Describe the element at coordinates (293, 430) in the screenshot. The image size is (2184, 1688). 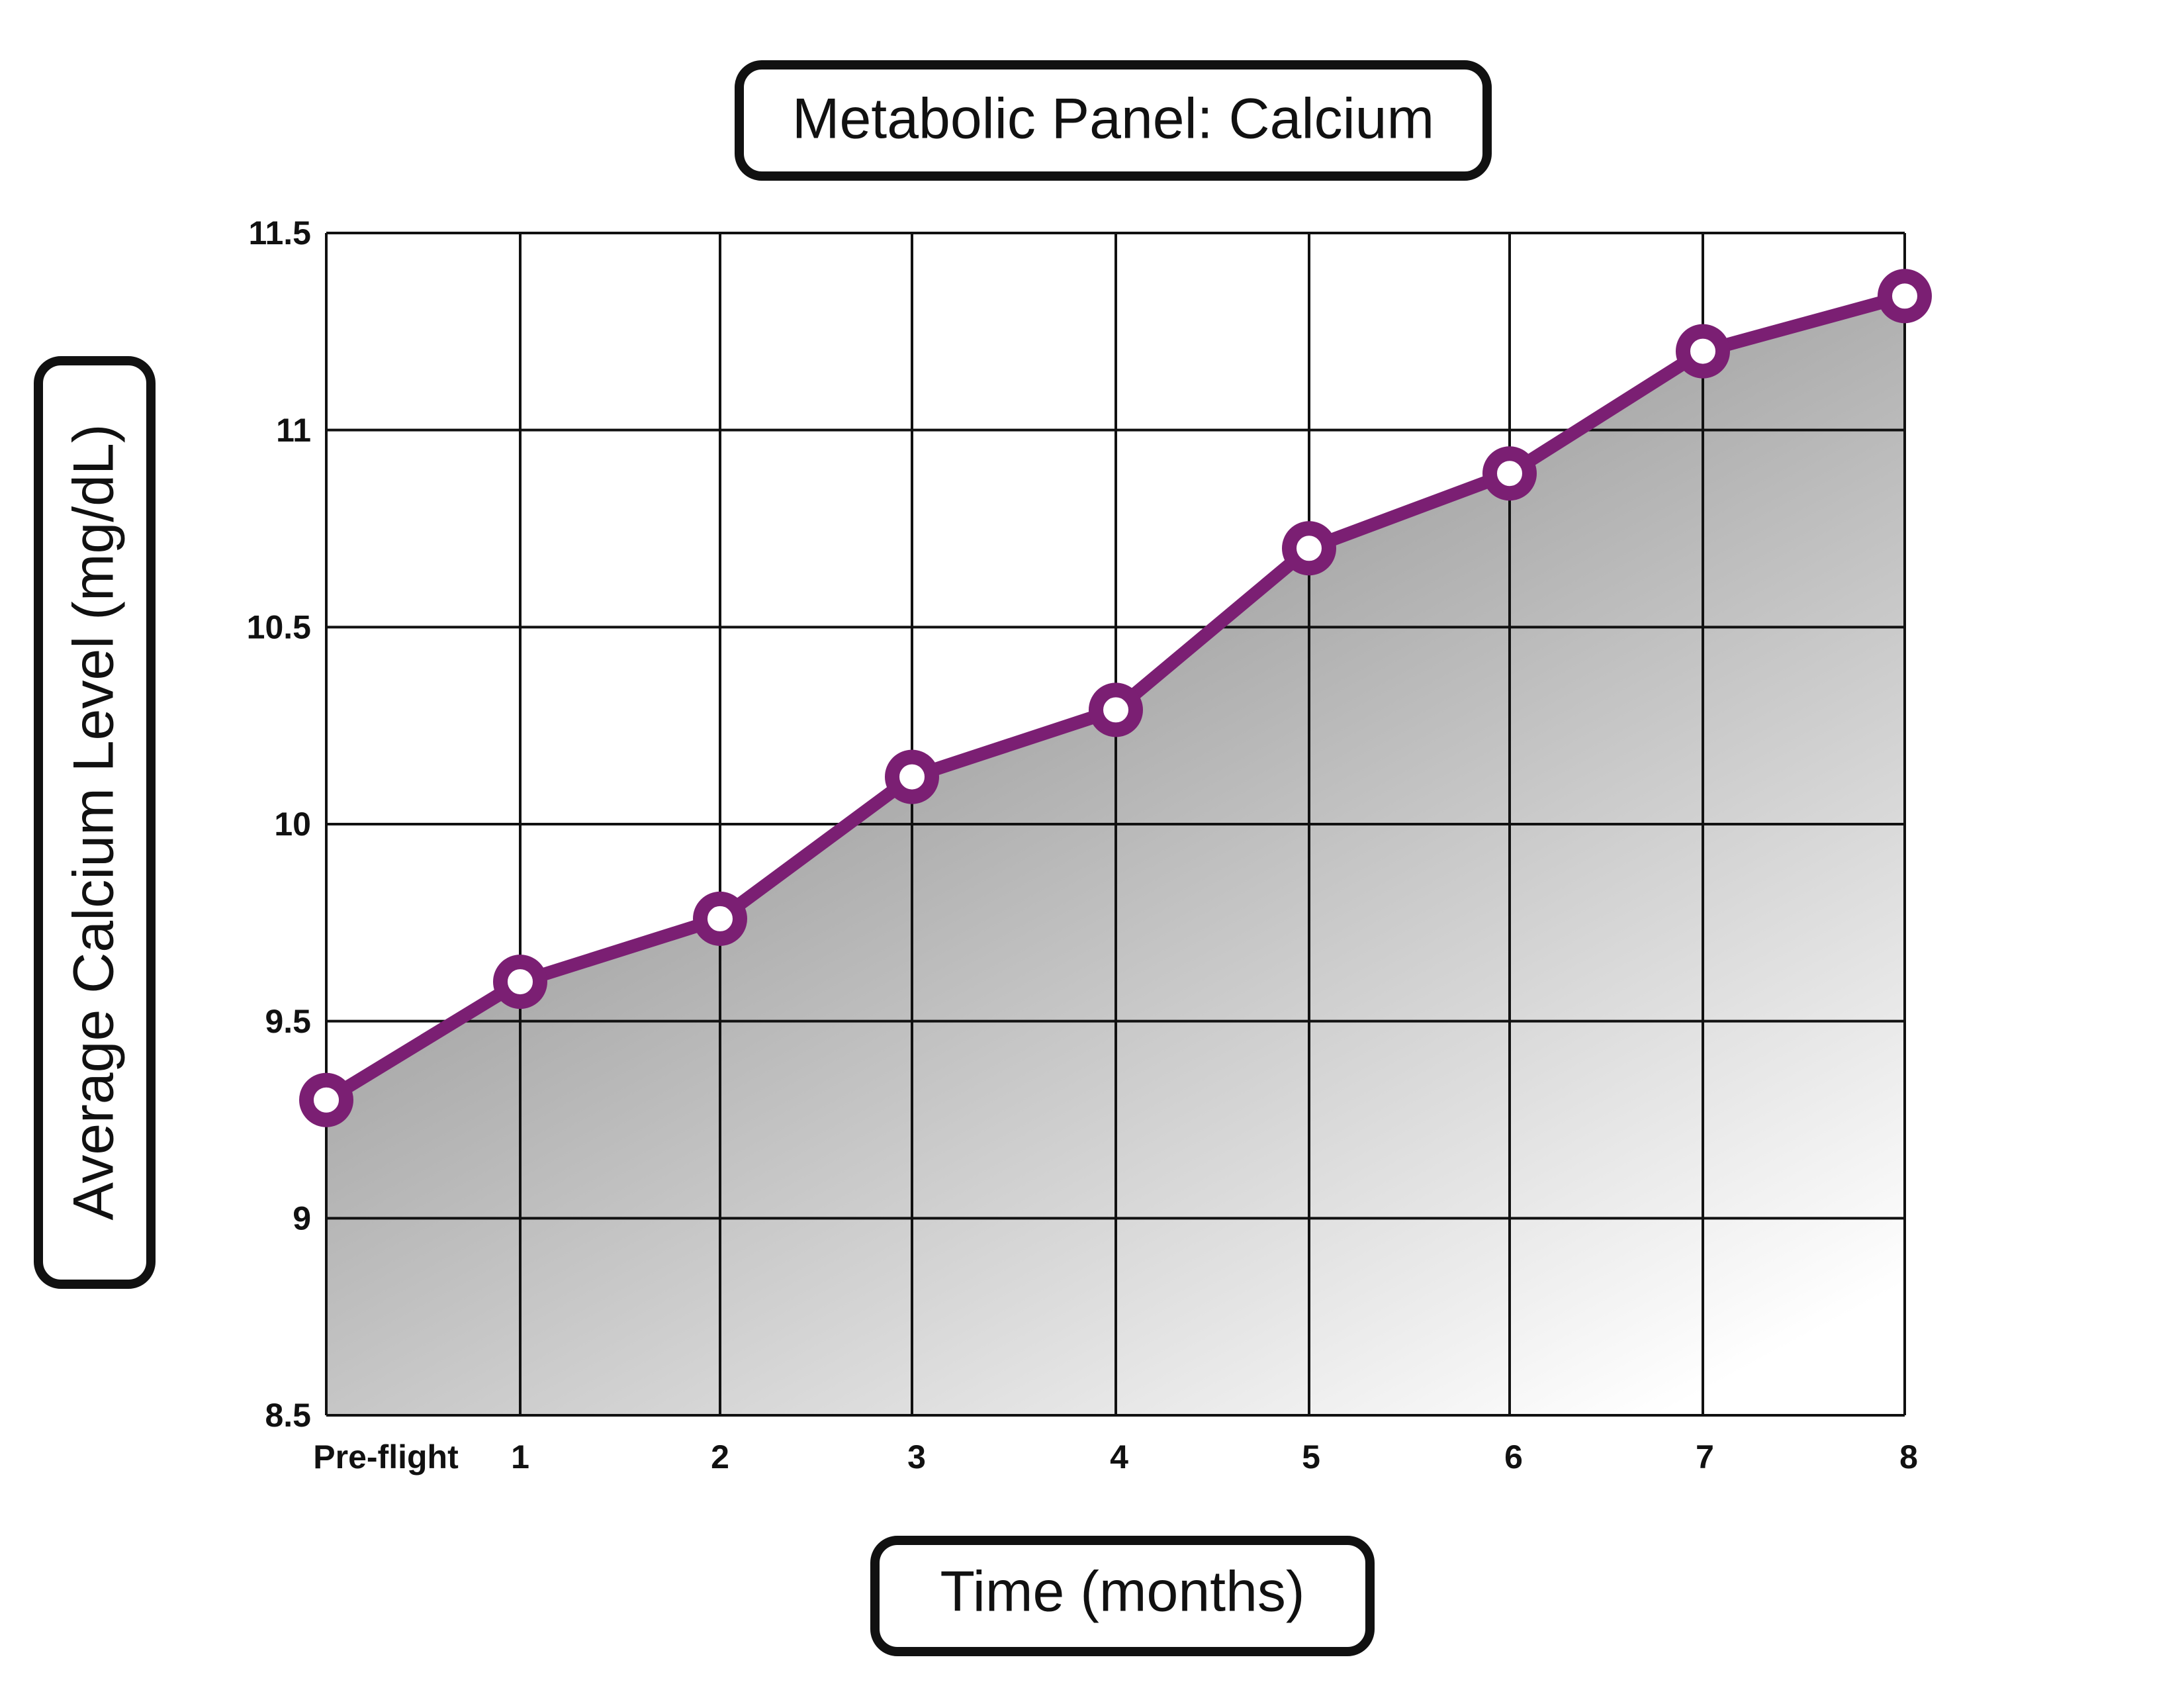
I see `y-tick-label-5: 11` at that location.